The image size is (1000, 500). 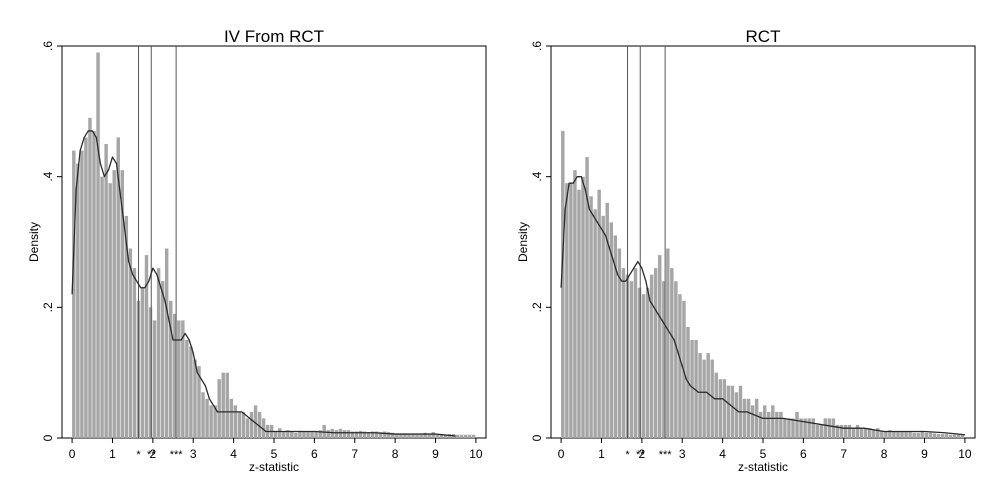 What do you see at coordinates (48, 46) in the screenshot?
I see `y-tick-label: .6` at bounding box center [48, 46].